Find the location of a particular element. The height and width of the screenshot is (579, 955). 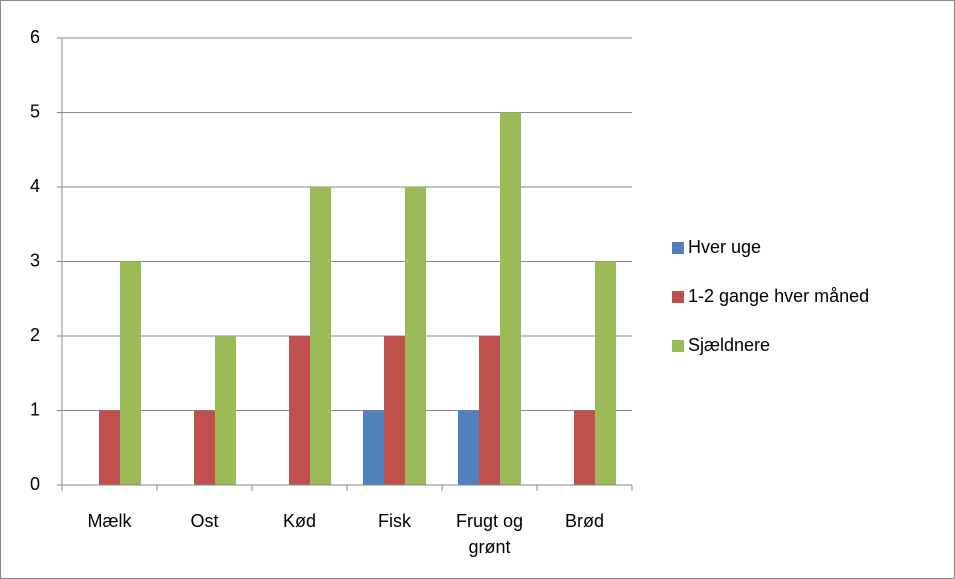

y-tick-label: 3 is located at coordinates (35, 260).